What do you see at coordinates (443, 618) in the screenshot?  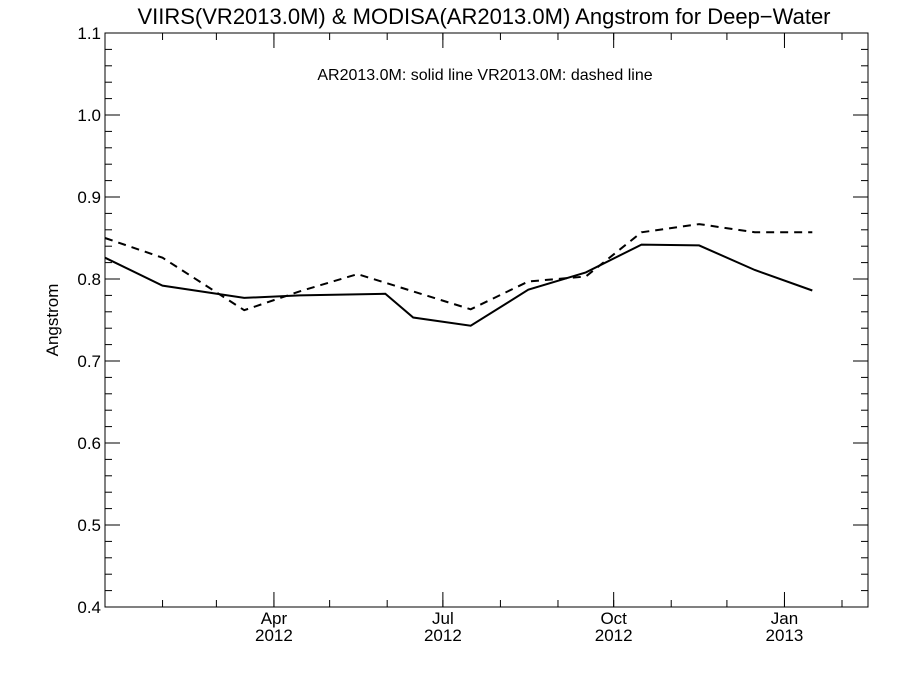 I see `x-tick-label-month: Jul` at bounding box center [443, 618].